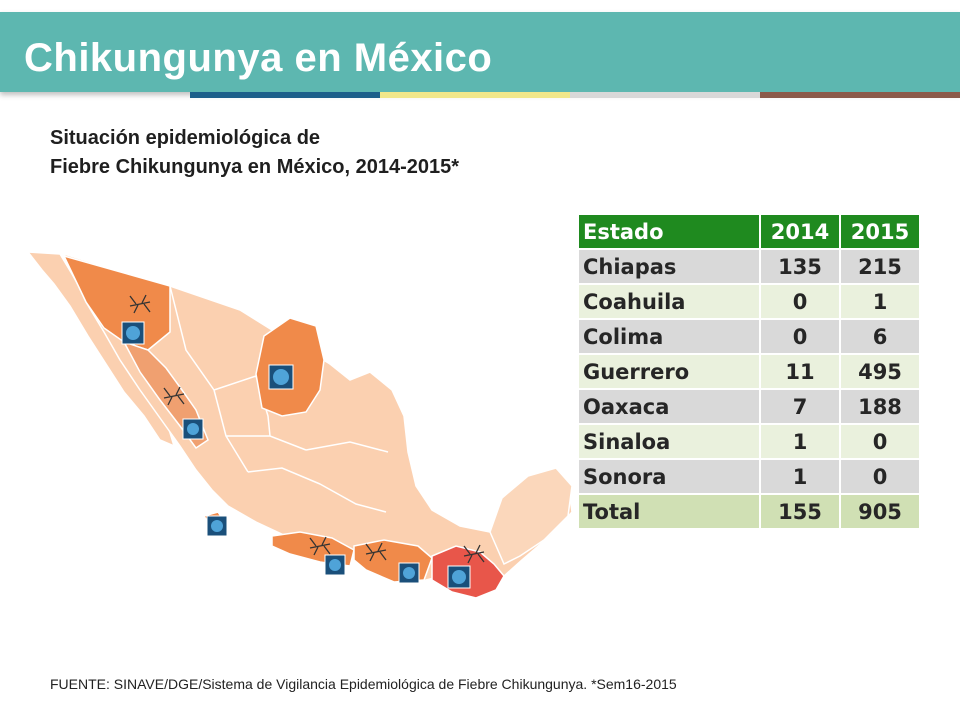 Image resolution: width=960 pixels, height=720 pixels. Describe the element at coordinates (880, 371) in the screenshot. I see `value-2015-cell: 495` at that location.